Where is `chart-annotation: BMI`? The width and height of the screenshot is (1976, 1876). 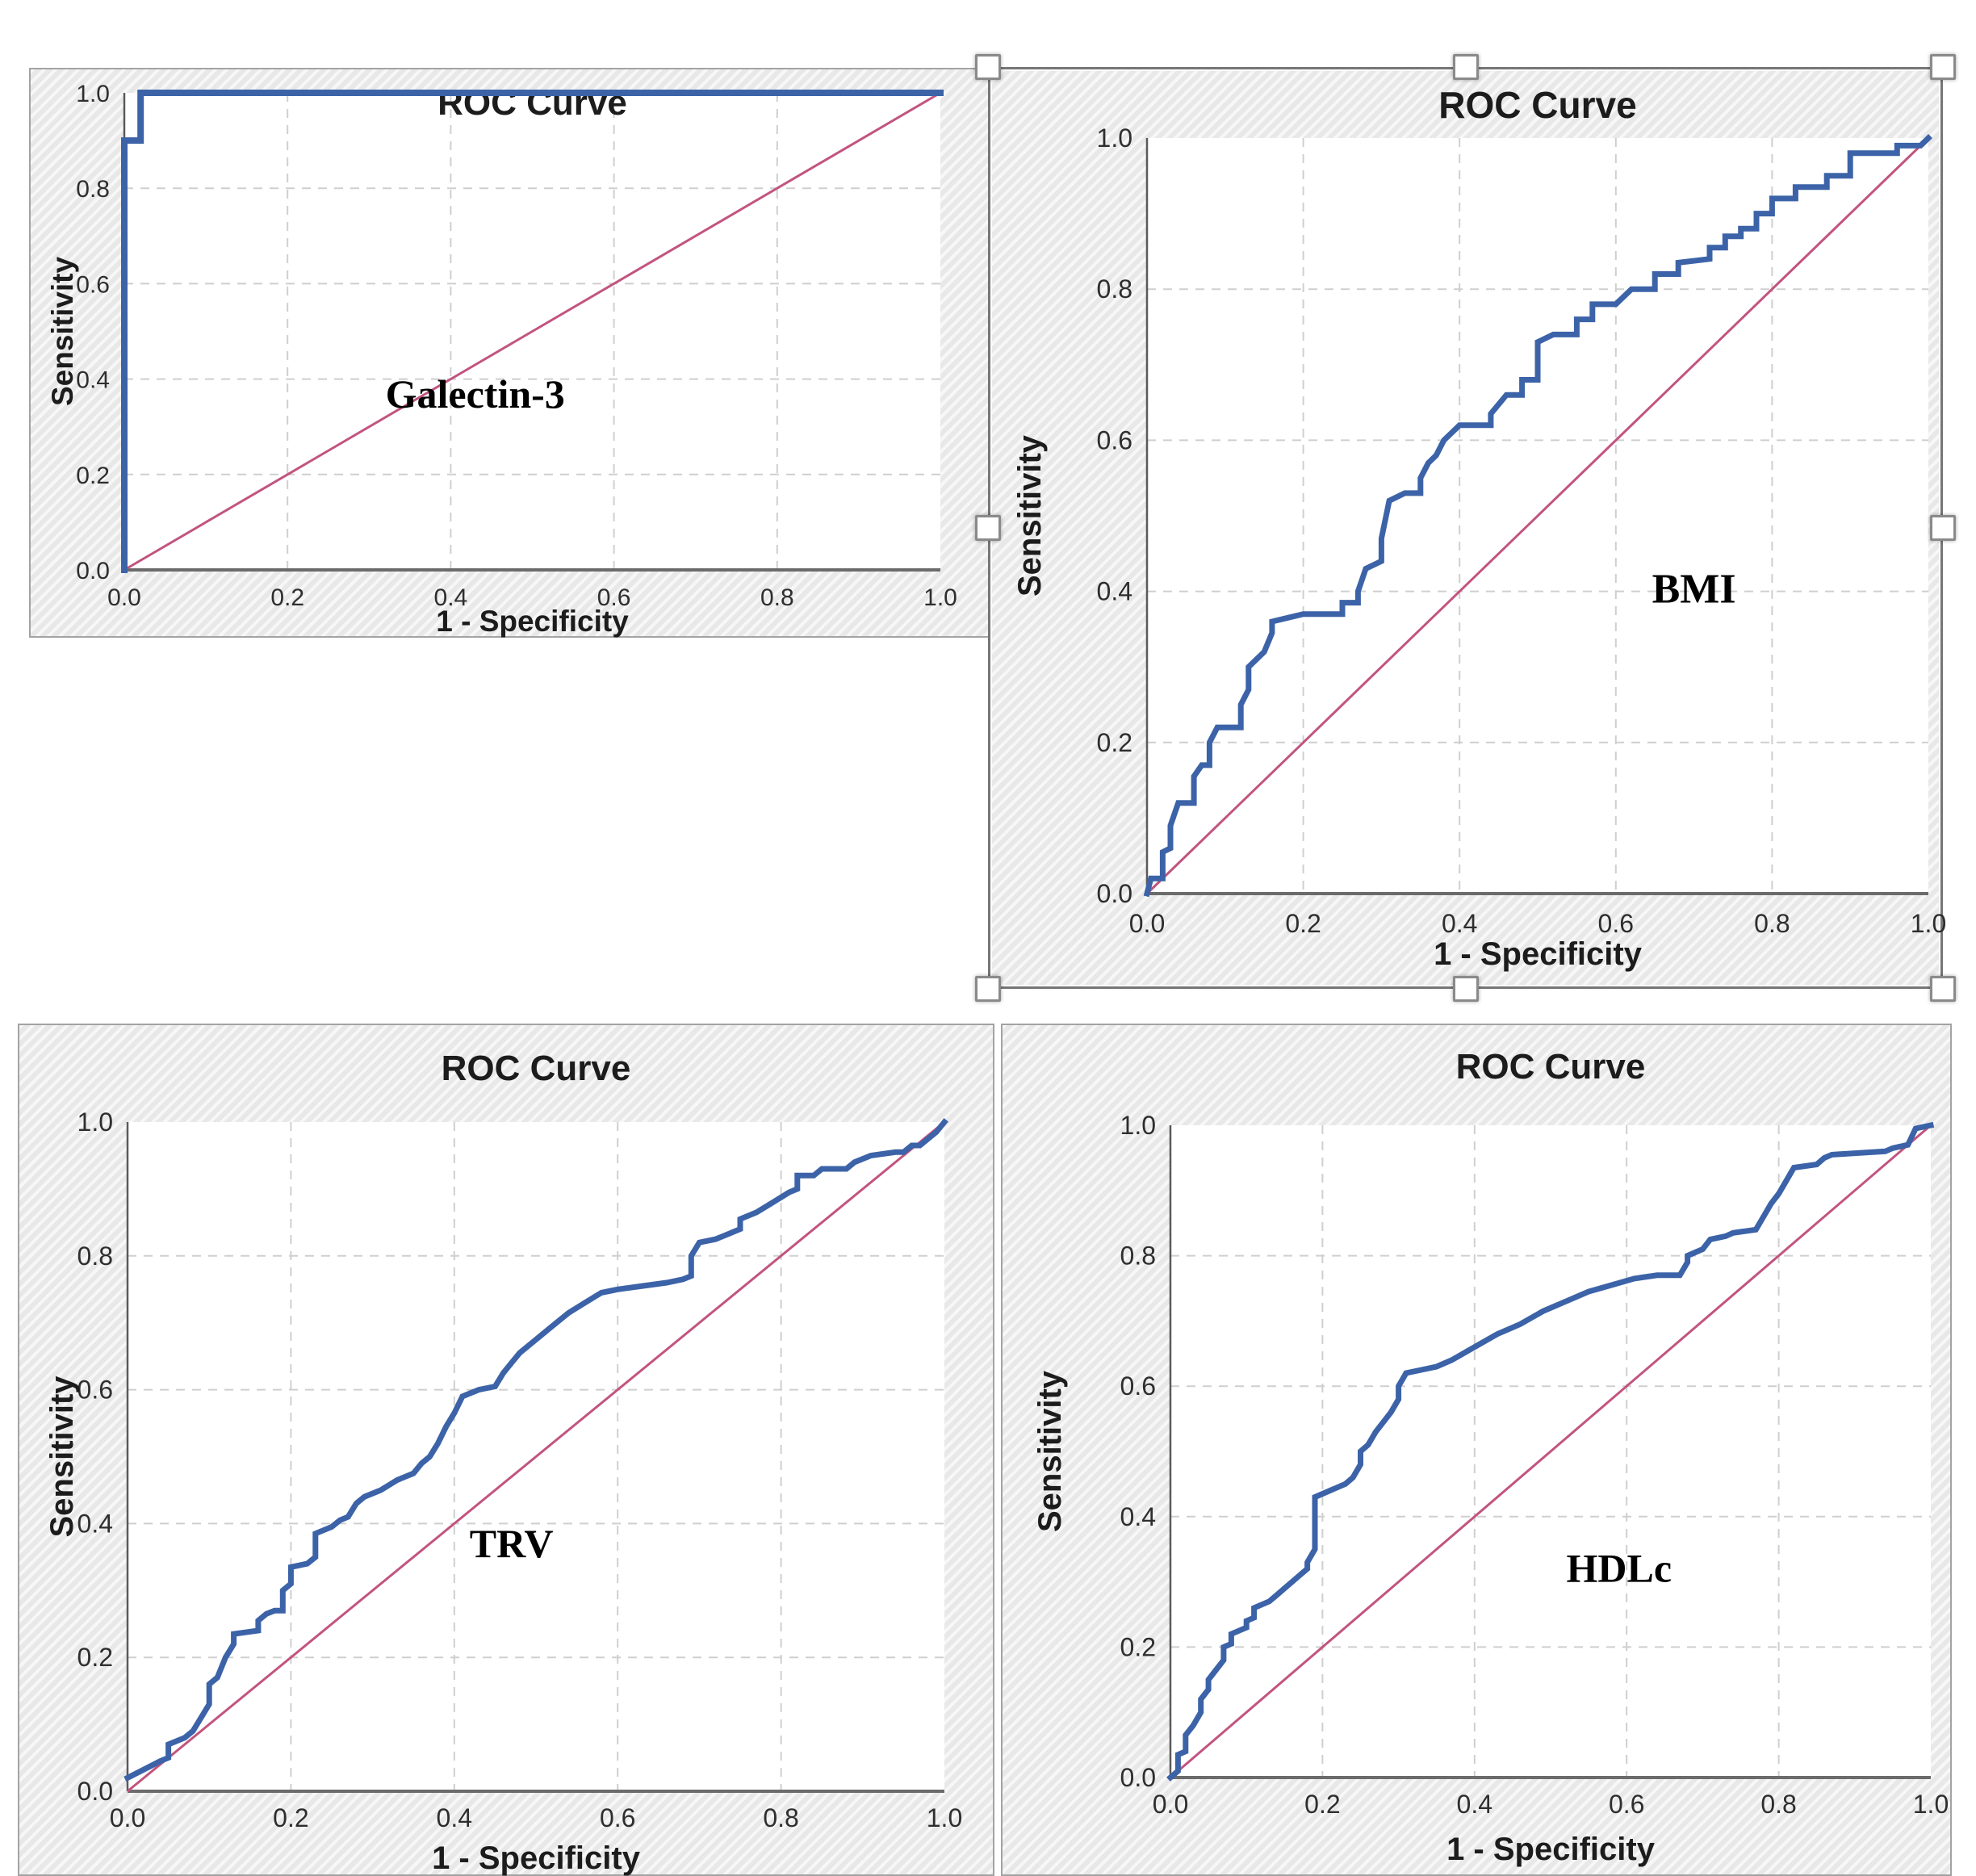 chart-annotation: BMI is located at coordinates (1694, 590).